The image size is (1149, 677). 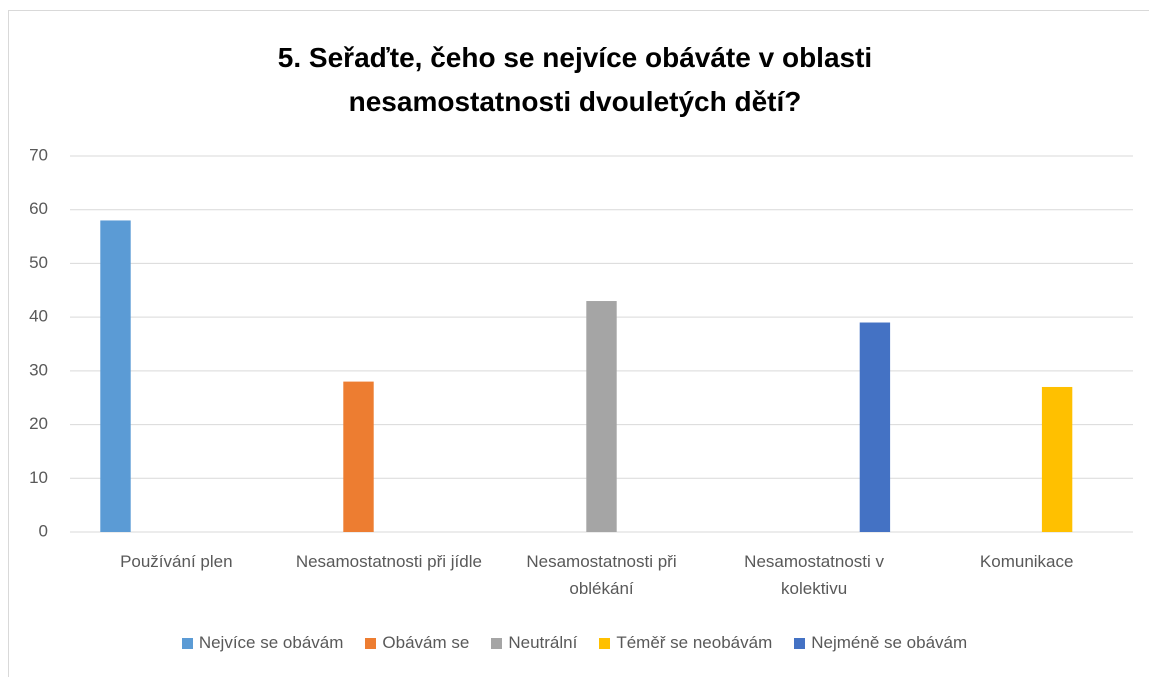 I want to click on y-tick-label: 10, so click(x=38, y=477).